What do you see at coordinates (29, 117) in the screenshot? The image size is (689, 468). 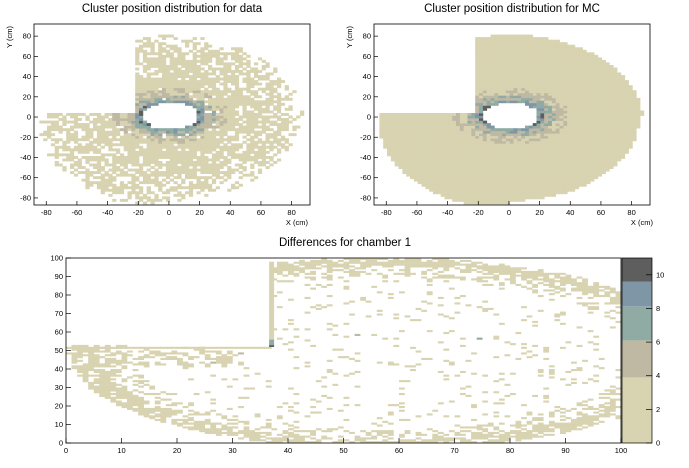 I see `y-tick-label: 0` at bounding box center [29, 117].